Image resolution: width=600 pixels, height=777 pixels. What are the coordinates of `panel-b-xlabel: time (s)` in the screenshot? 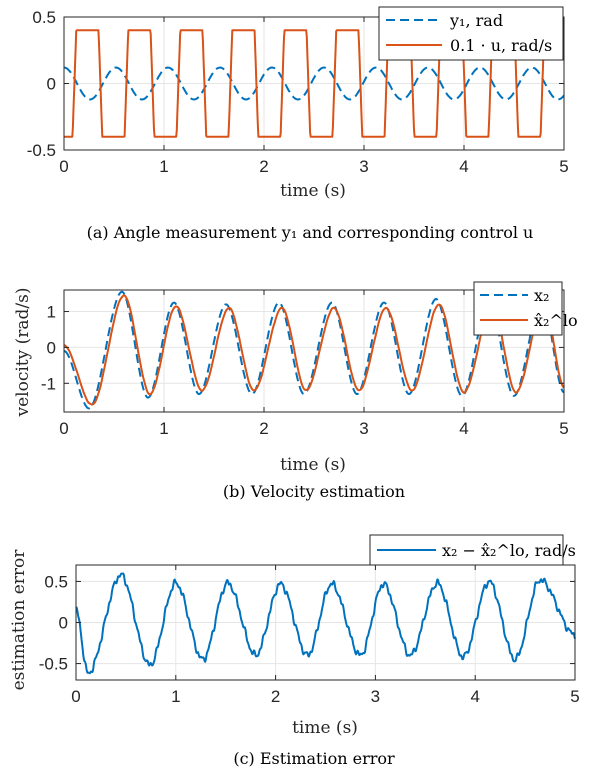 It's located at (313, 465).